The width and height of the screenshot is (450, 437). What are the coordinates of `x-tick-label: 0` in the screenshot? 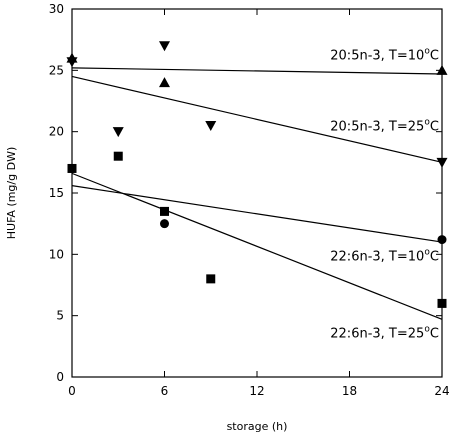 It's located at (72, 391).